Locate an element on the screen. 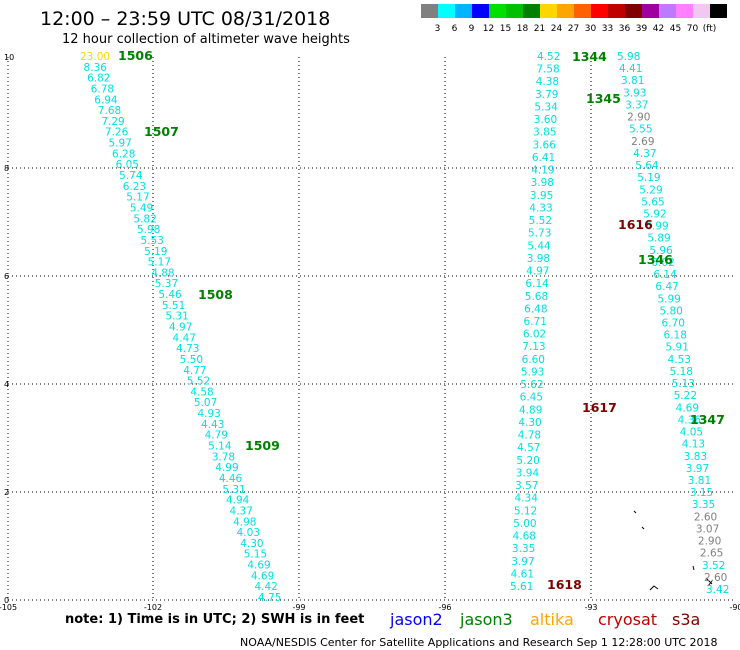 This screenshot has width=740, height=650. wave-height-value: 3.95 is located at coordinates (541, 196).